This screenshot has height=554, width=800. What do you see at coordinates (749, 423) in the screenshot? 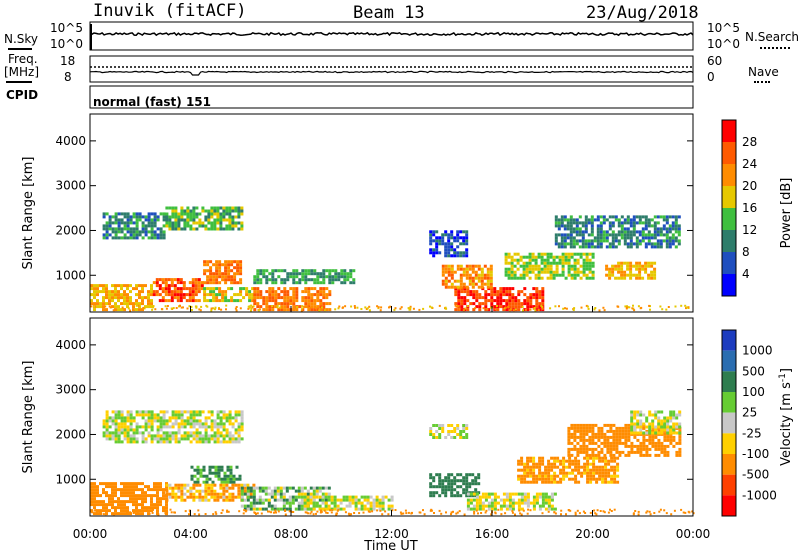
I see `velocity-colorbar: 1000 500 100 25 -25 -100 -500 -1000` at bounding box center [749, 423].